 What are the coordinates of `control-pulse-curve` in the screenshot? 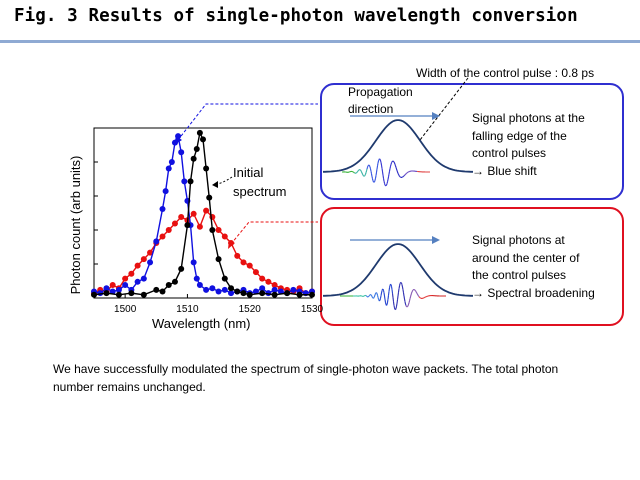 It's located at (398, 270).